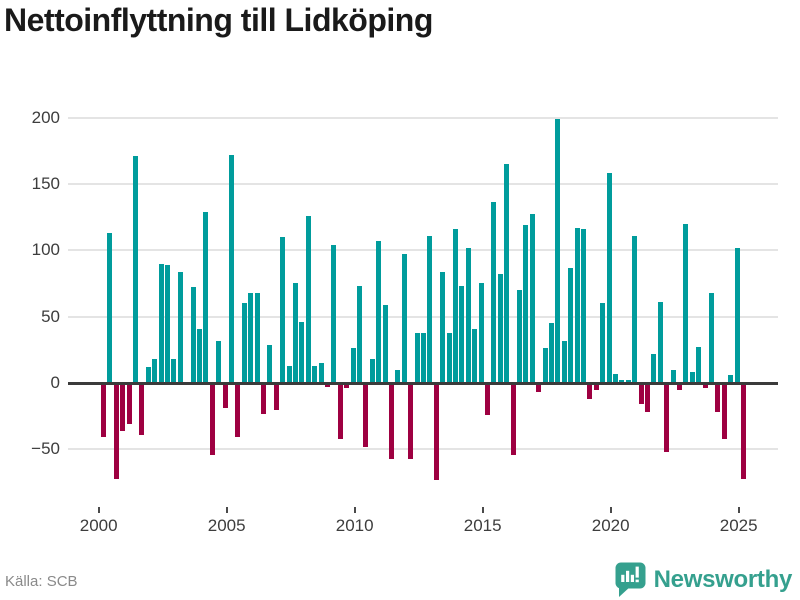 This screenshot has height=600, width=800. What do you see at coordinates (630, 580) in the screenshot?
I see `newsworthy-bubble-chart-icon` at bounding box center [630, 580].